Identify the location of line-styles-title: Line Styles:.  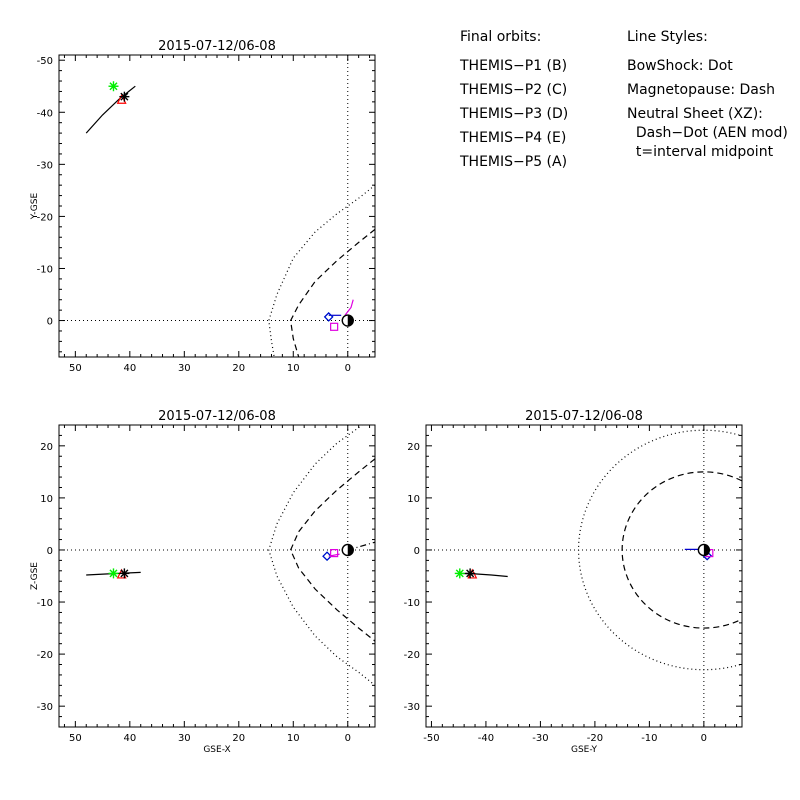
(667, 37).